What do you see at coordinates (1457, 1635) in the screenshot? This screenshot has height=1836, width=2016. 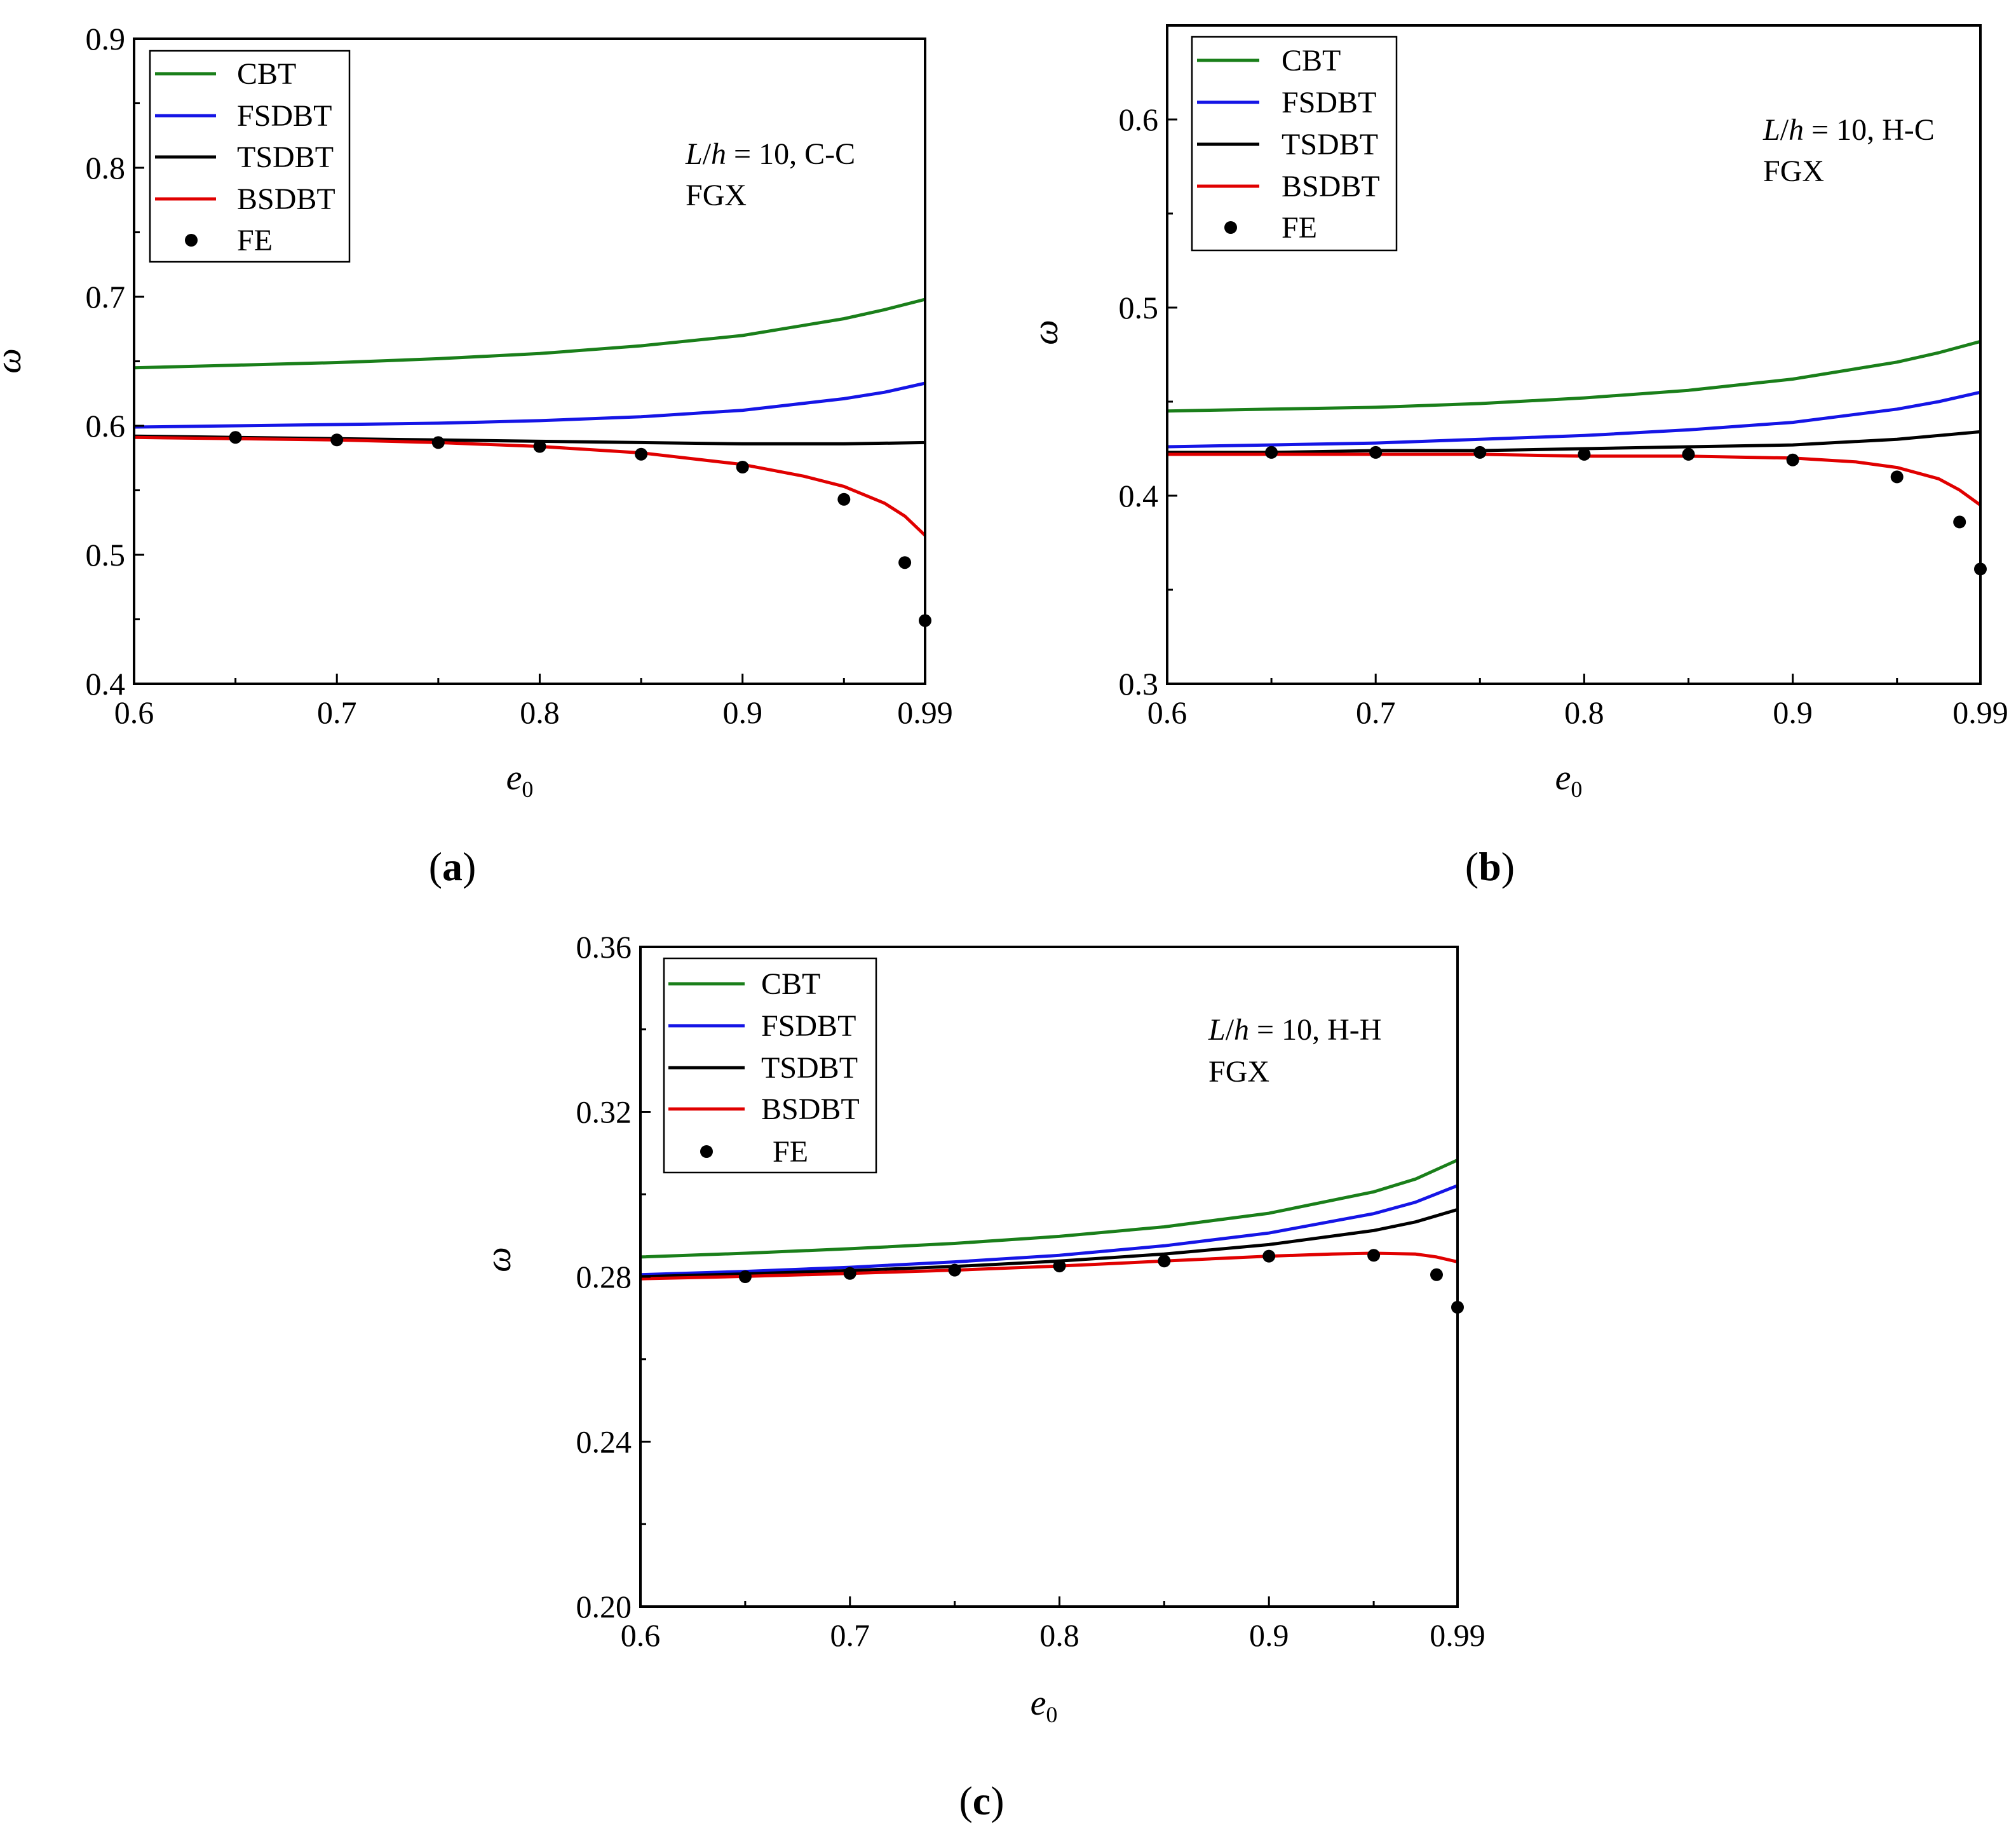 I see `x-tick-label-c: 0.99` at bounding box center [1457, 1635].